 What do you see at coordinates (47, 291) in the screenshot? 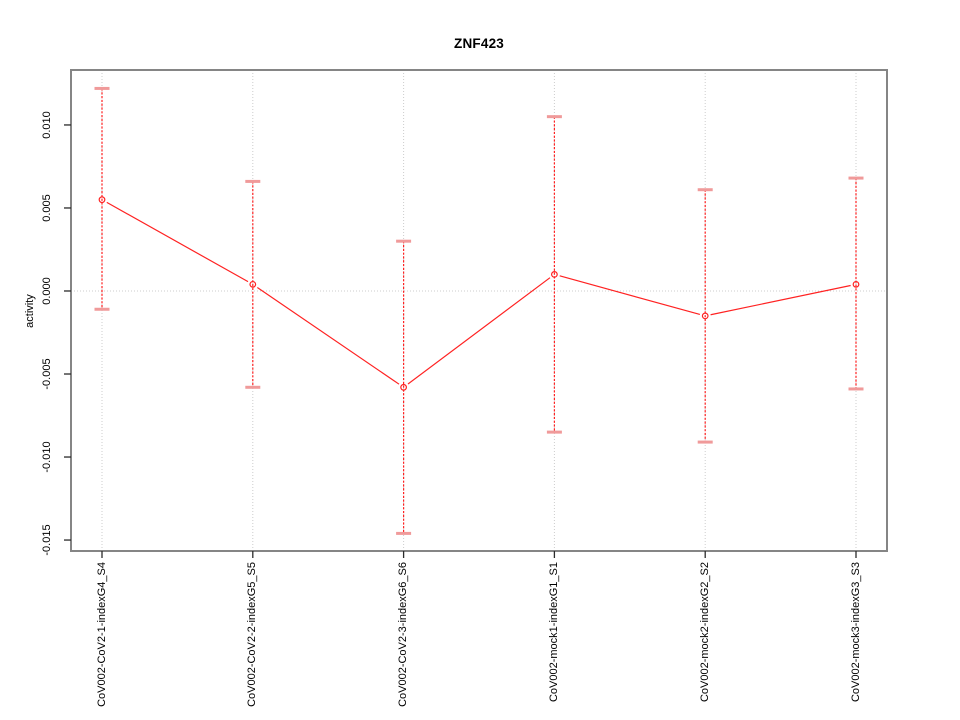
I see `y-tick-label: 0.000` at bounding box center [47, 291].